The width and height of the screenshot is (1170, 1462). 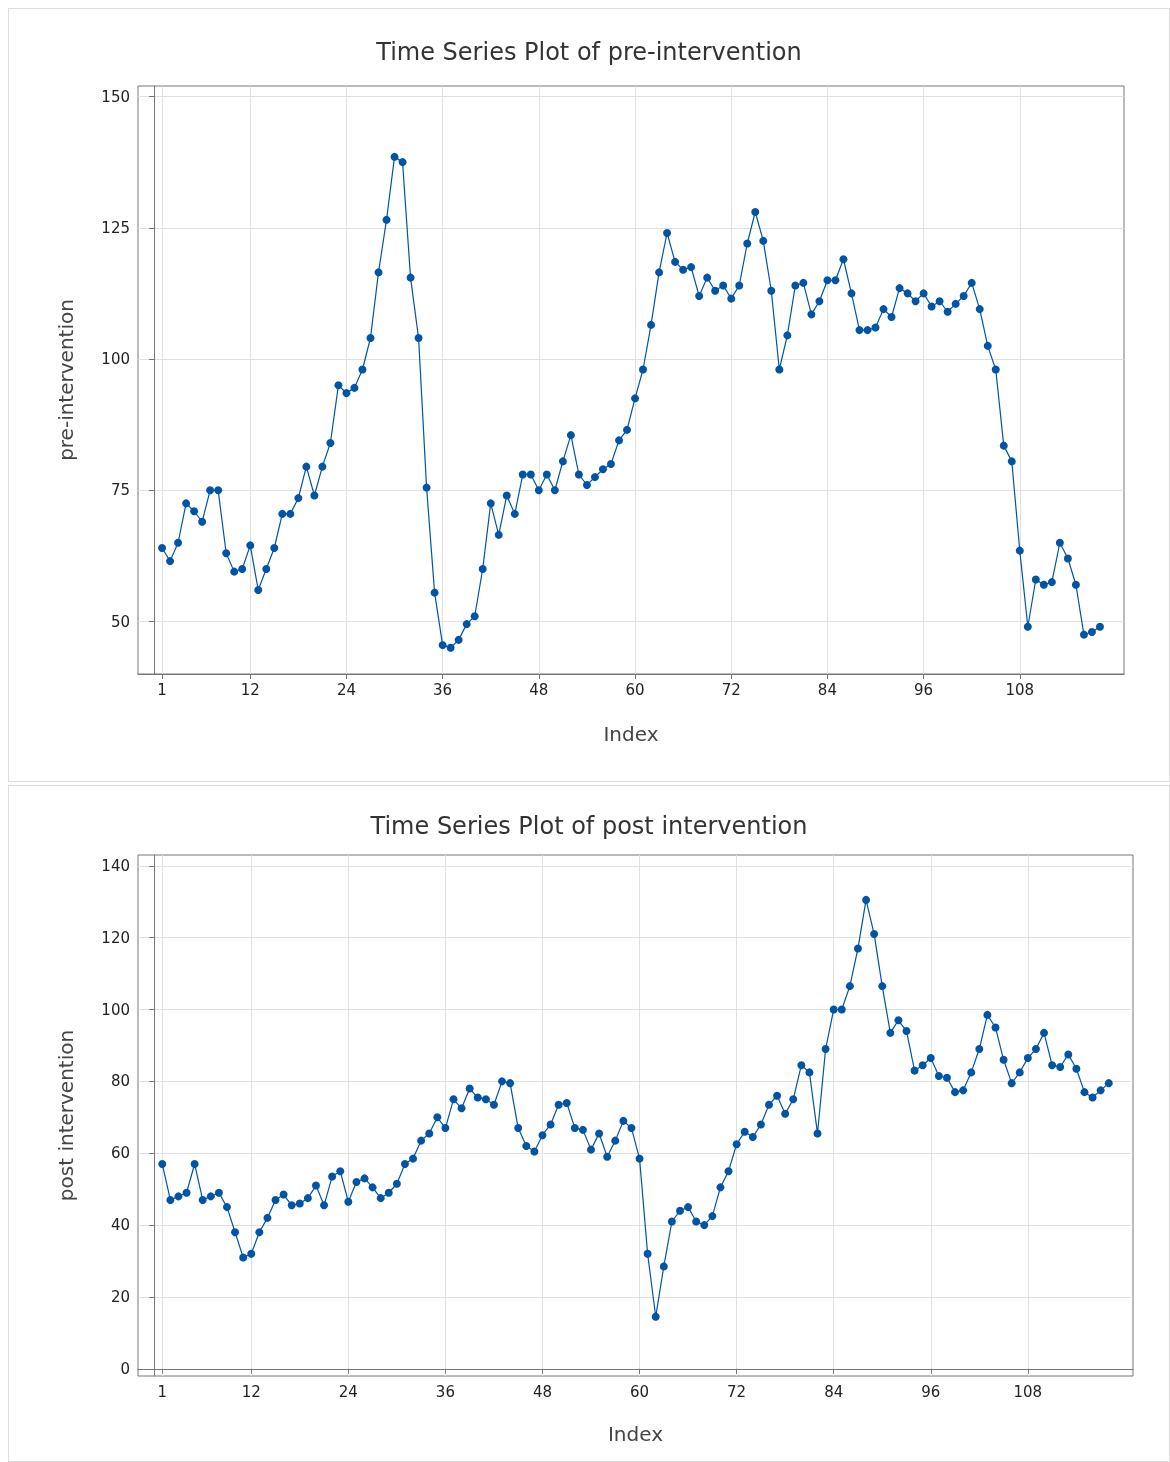 What do you see at coordinates (115, 937) in the screenshot?
I see `y-tick-label: 120` at bounding box center [115, 937].